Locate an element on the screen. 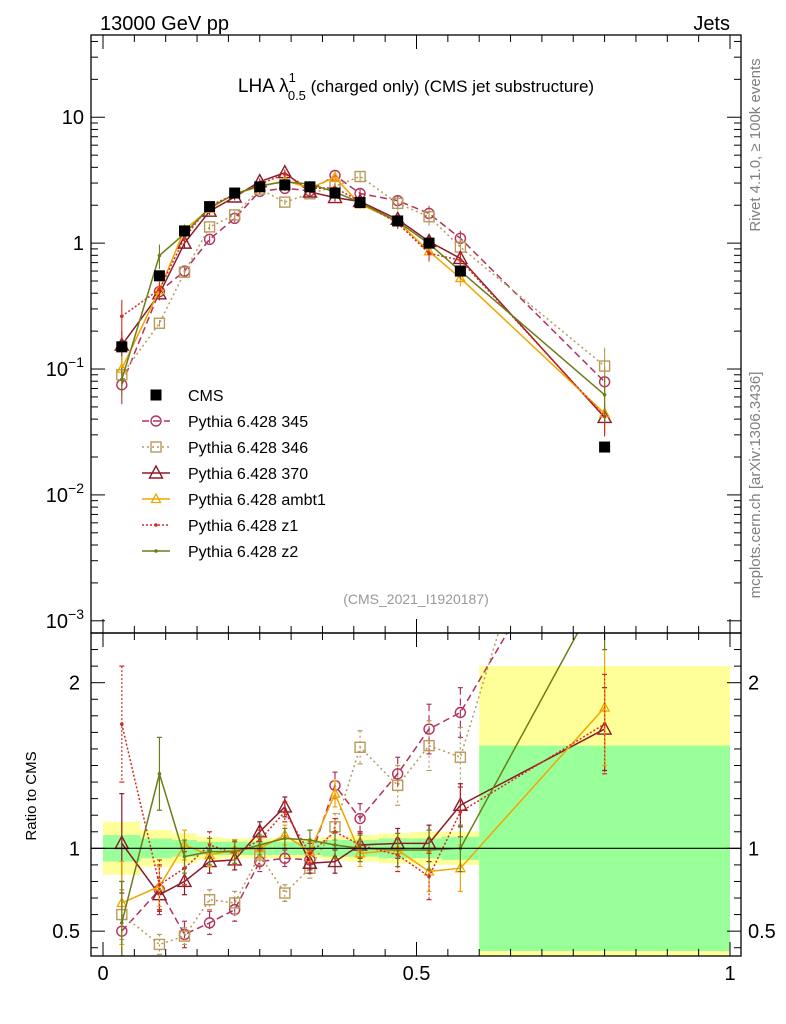  legend-label: Pythia 6.428 z2 is located at coordinates (243, 552).